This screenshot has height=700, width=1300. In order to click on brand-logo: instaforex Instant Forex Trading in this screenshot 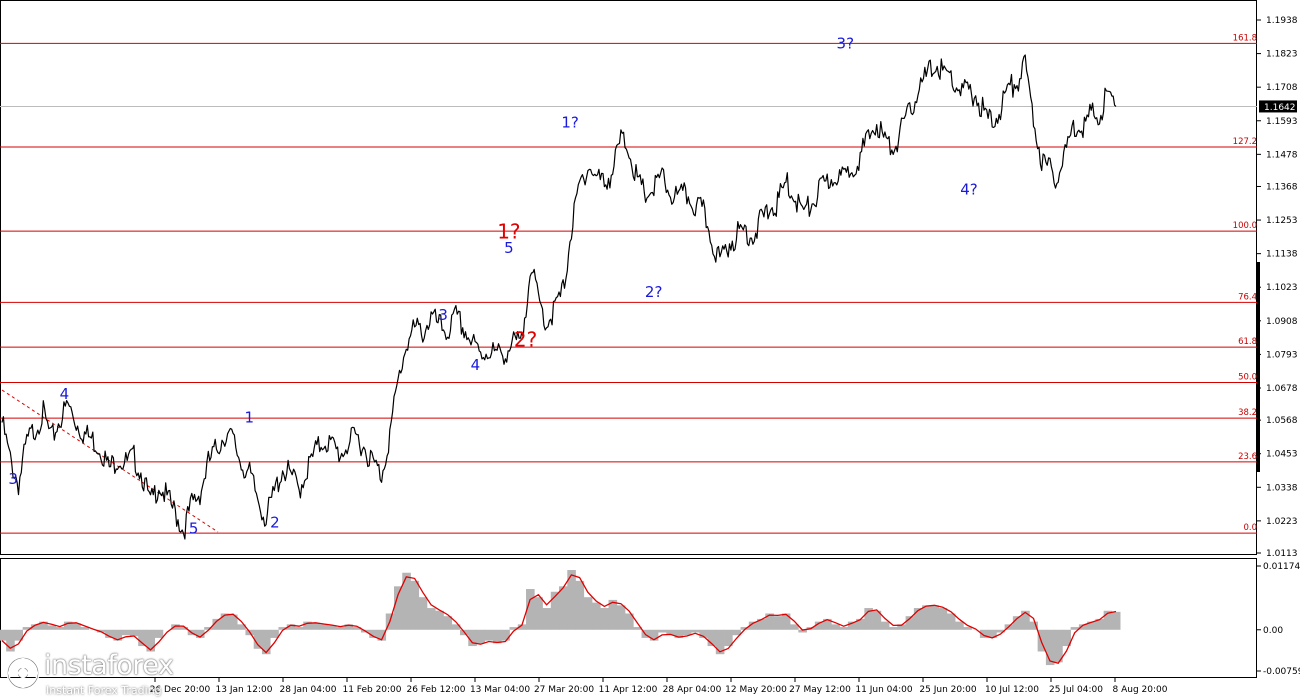, I will do `click(90, 674)`.